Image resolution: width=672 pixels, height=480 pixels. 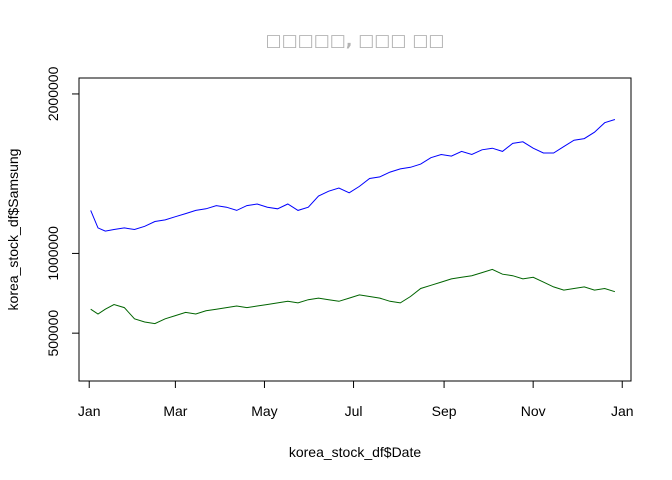 What do you see at coordinates (354, 411) in the screenshot?
I see `x-tick-label: Jul` at bounding box center [354, 411].